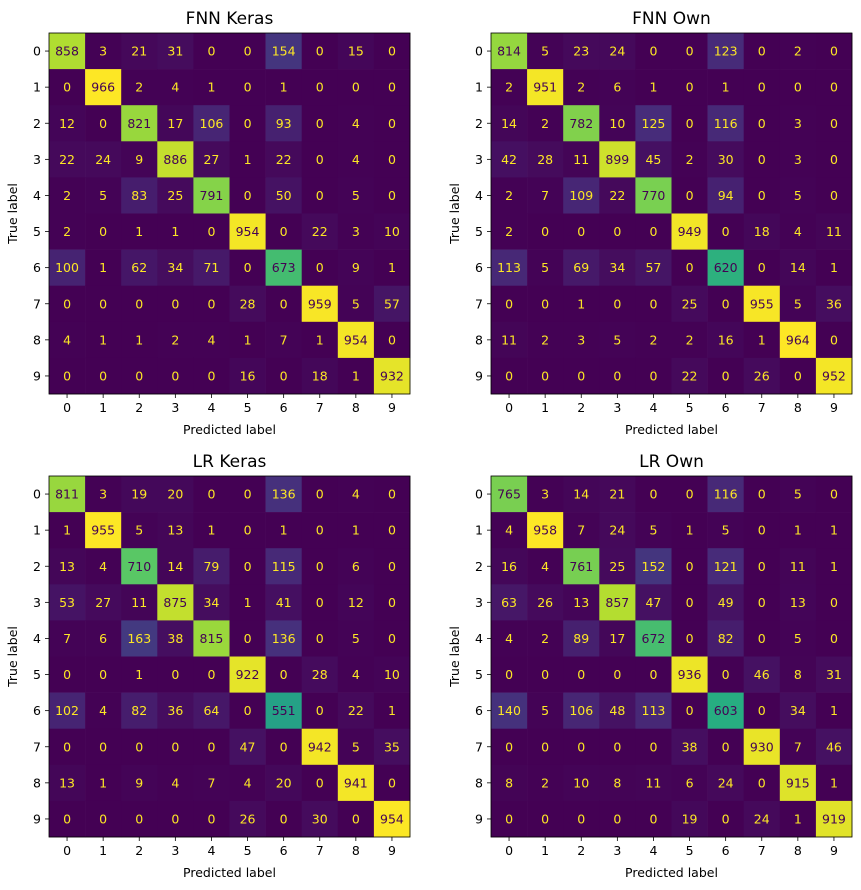 The image size is (861, 890). I want to click on cell-value-label: 89, so click(581, 638).